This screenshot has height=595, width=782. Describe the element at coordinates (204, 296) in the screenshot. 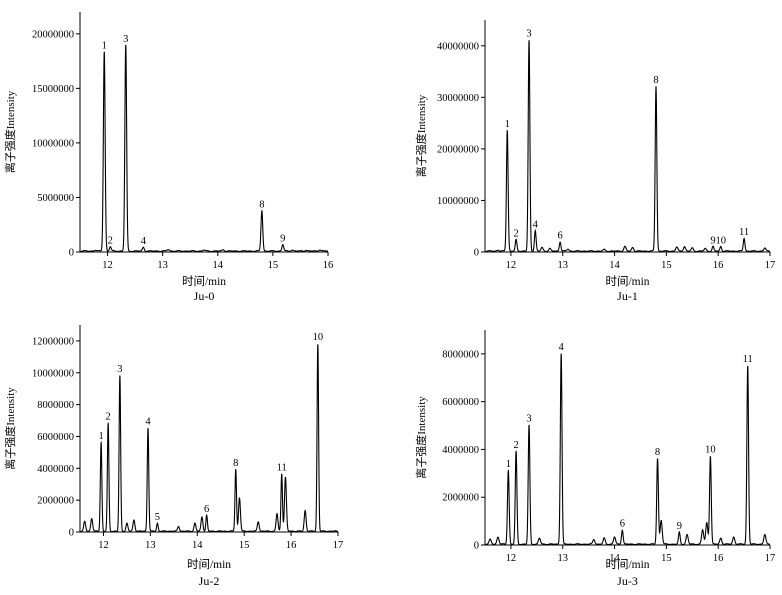

I see `chart-title: Ju-0` at that location.